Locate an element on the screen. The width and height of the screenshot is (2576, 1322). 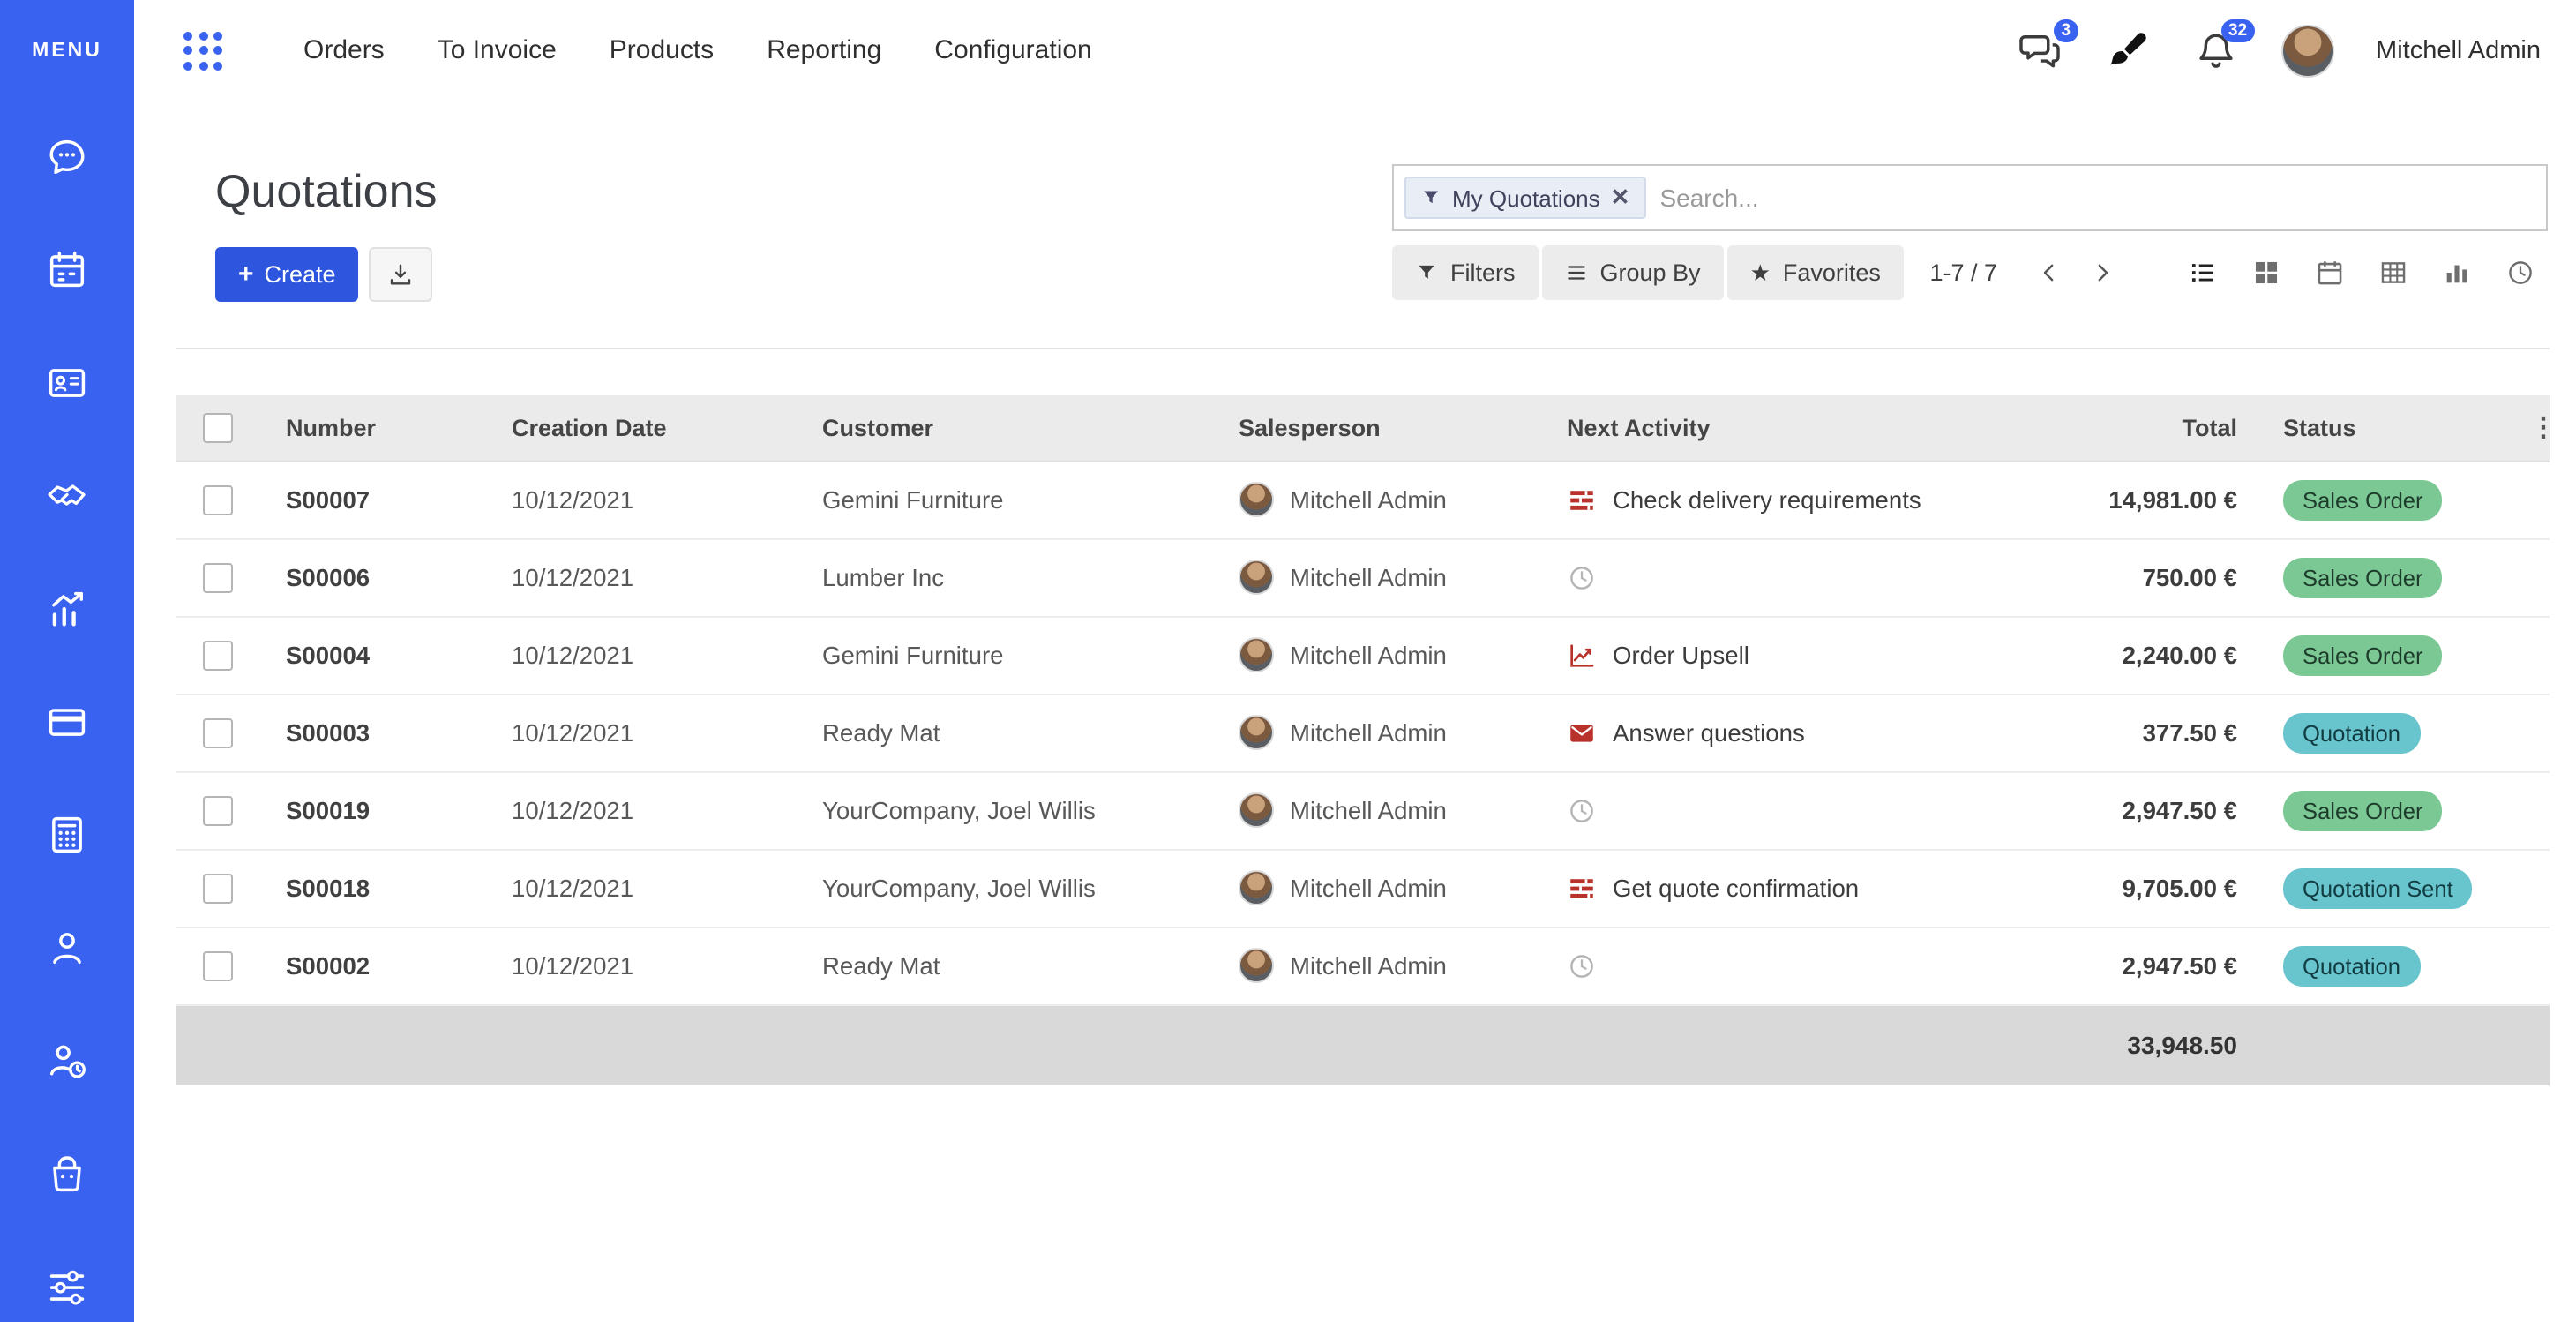
search-bar: My Quotations ✕ is located at coordinates (1970, 197).